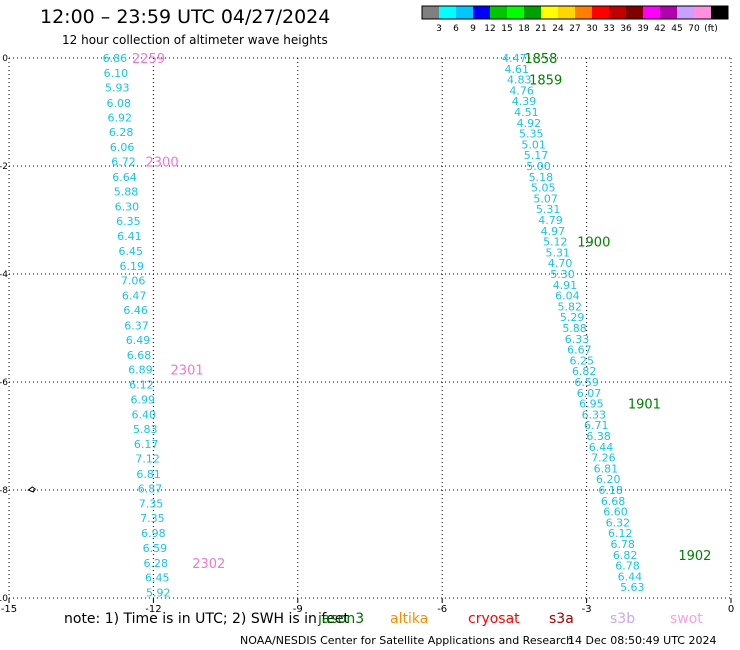 This screenshot has height=650, width=740. Describe the element at coordinates (610, 490) in the screenshot. I see `wave-height-value: 6.18` at that location.